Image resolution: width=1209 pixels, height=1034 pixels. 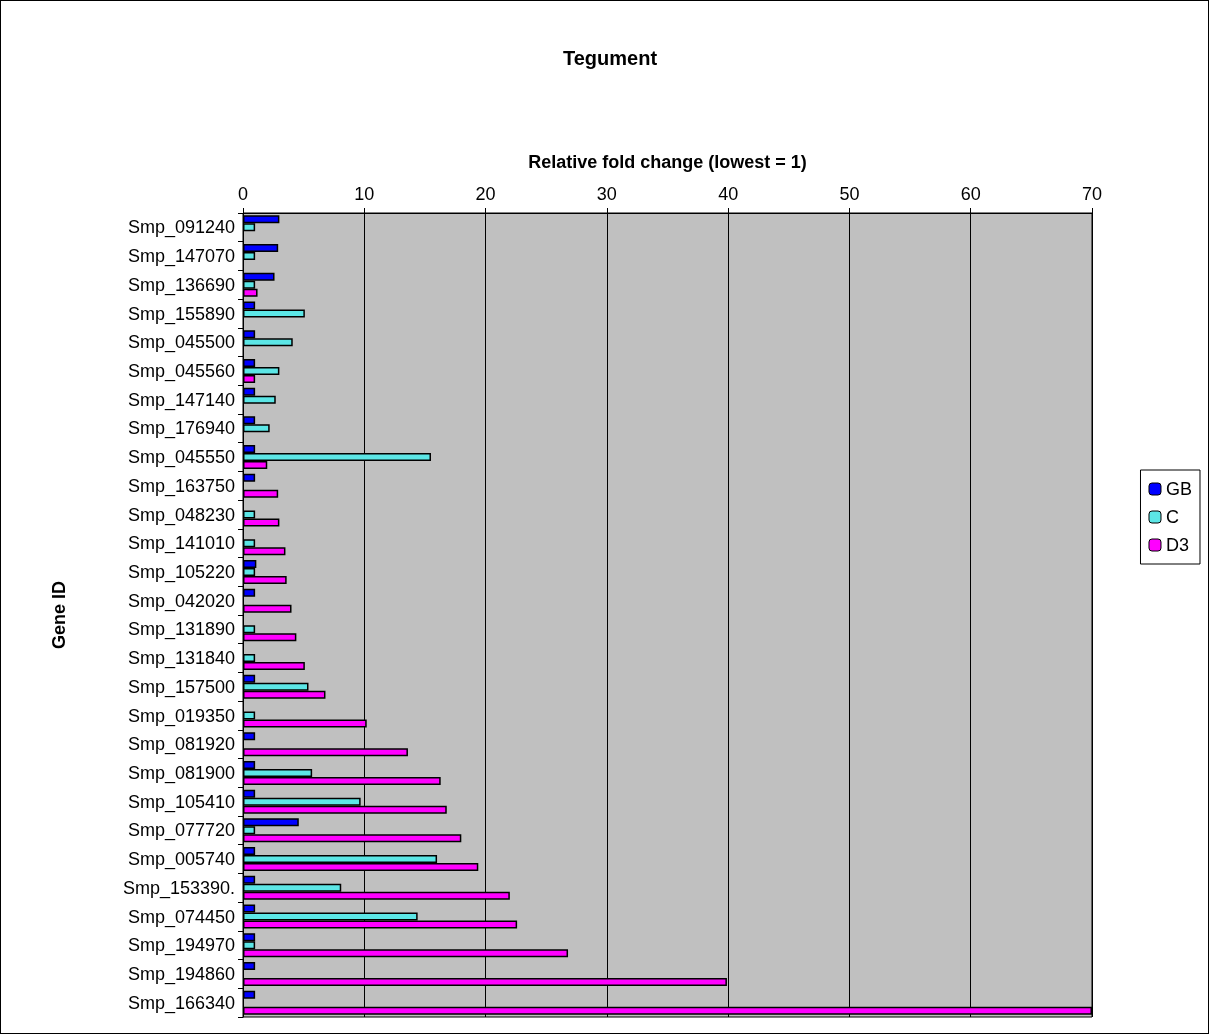 I want to click on x-tick-label: 10, so click(x=364, y=194).